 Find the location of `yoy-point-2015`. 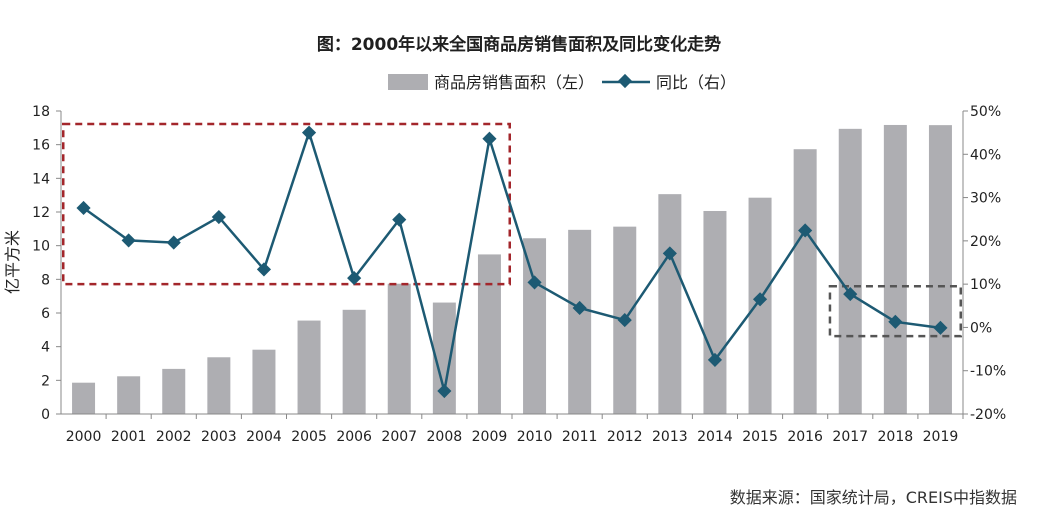

yoy-point-2015 is located at coordinates (760, 299).